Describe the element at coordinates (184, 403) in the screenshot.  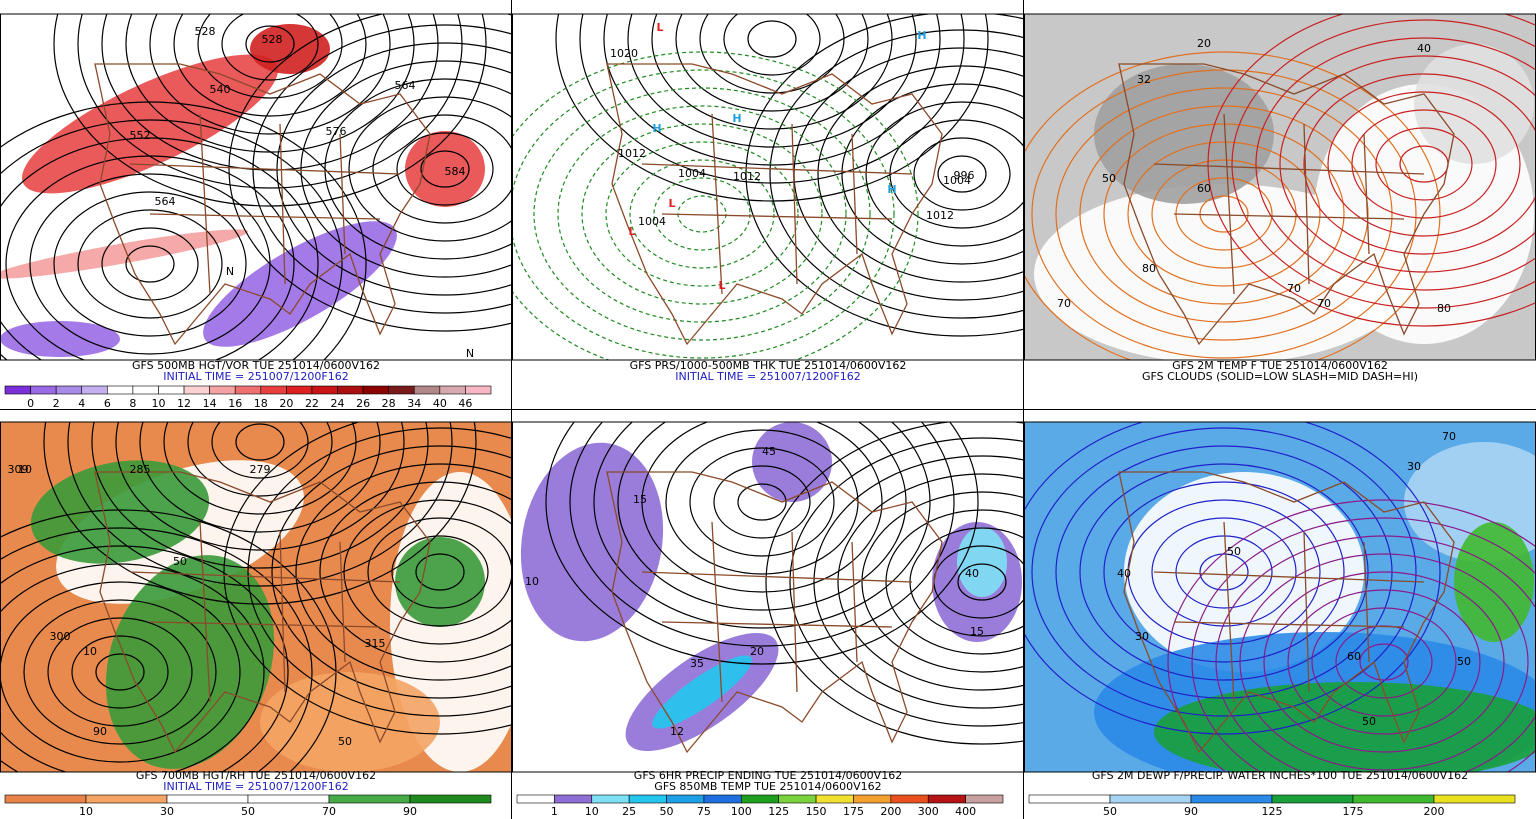
I see `colorbar-label: 12` at that location.